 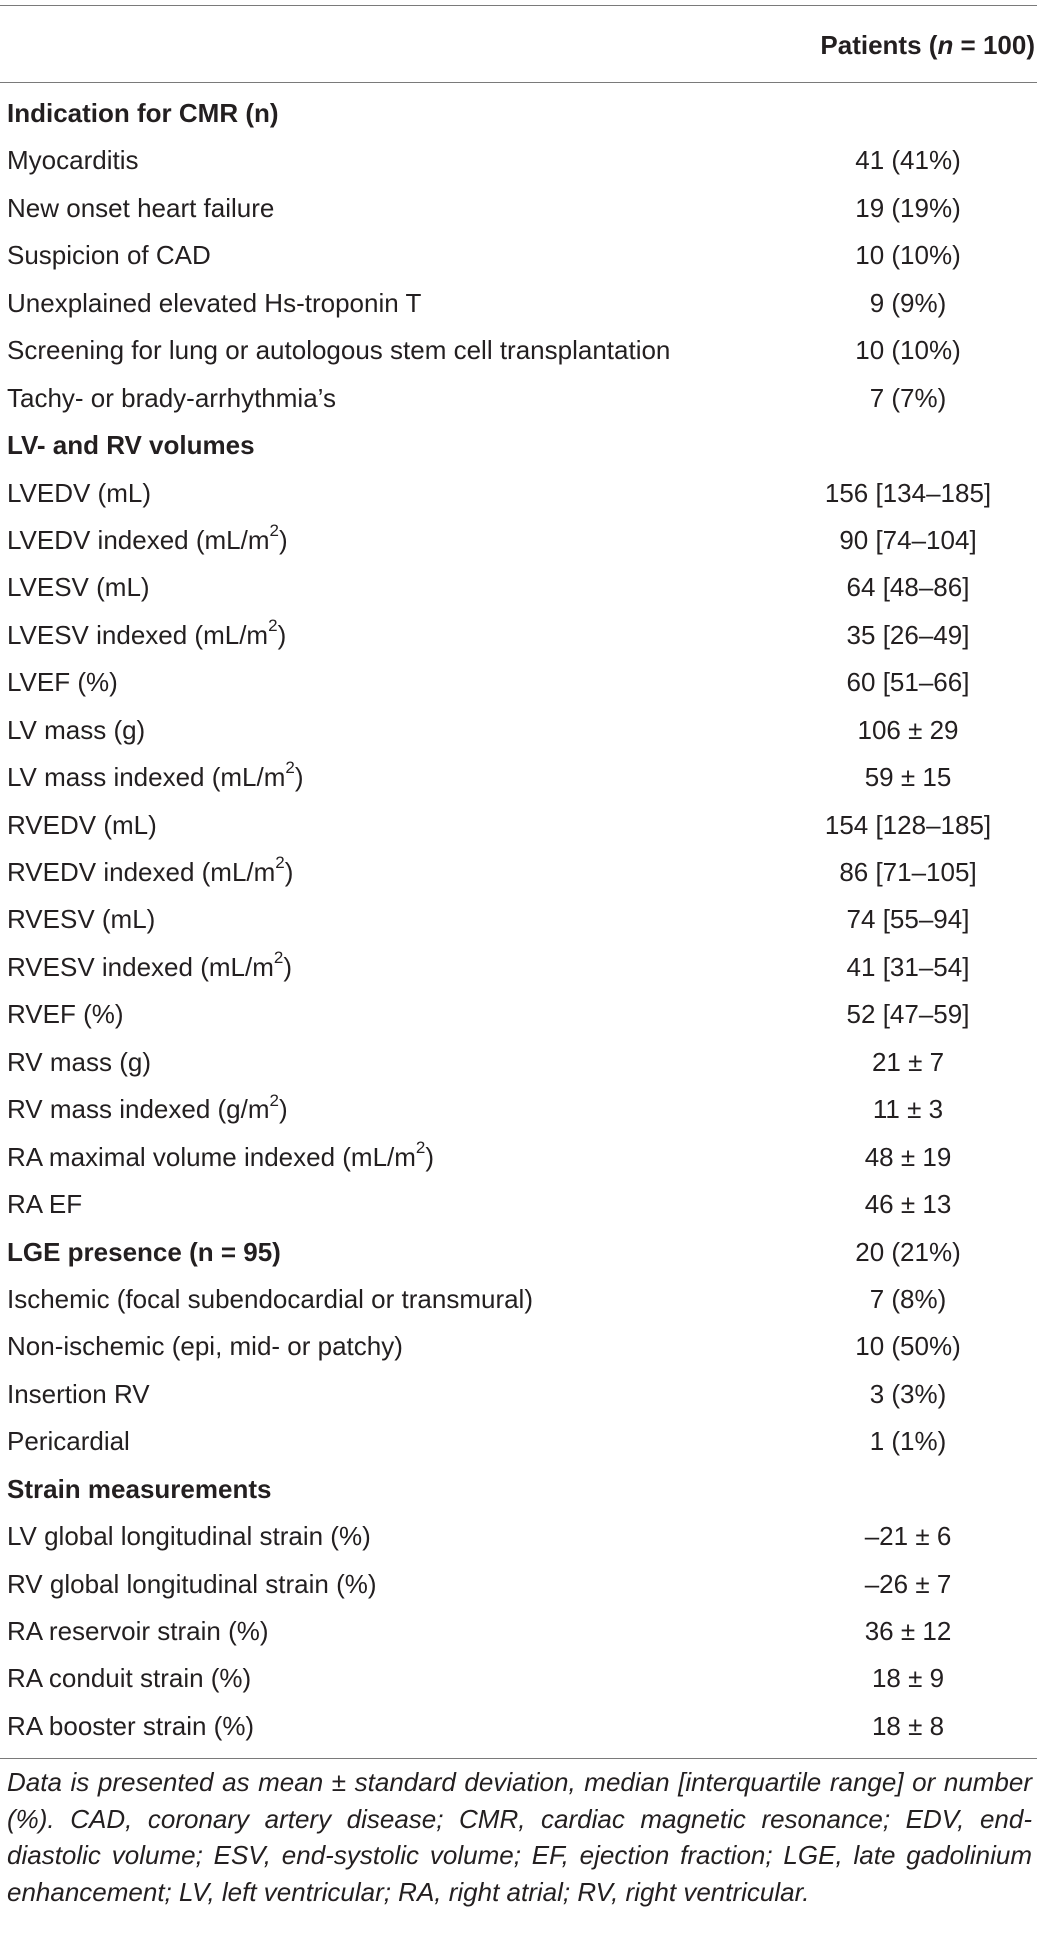 What do you see at coordinates (908, 872) in the screenshot?
I see `row-value: 86 [71–105]` at bounding box center [908, 872].